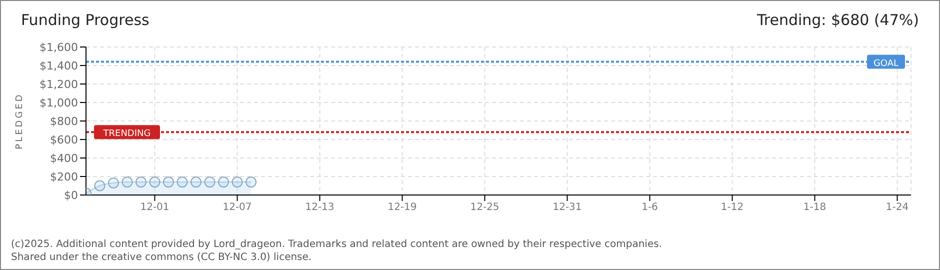 The image size is (940, 270). Describe the element at coordinates (64, 158) in the screenshot. I see `y-tick-label: $400` at that location.